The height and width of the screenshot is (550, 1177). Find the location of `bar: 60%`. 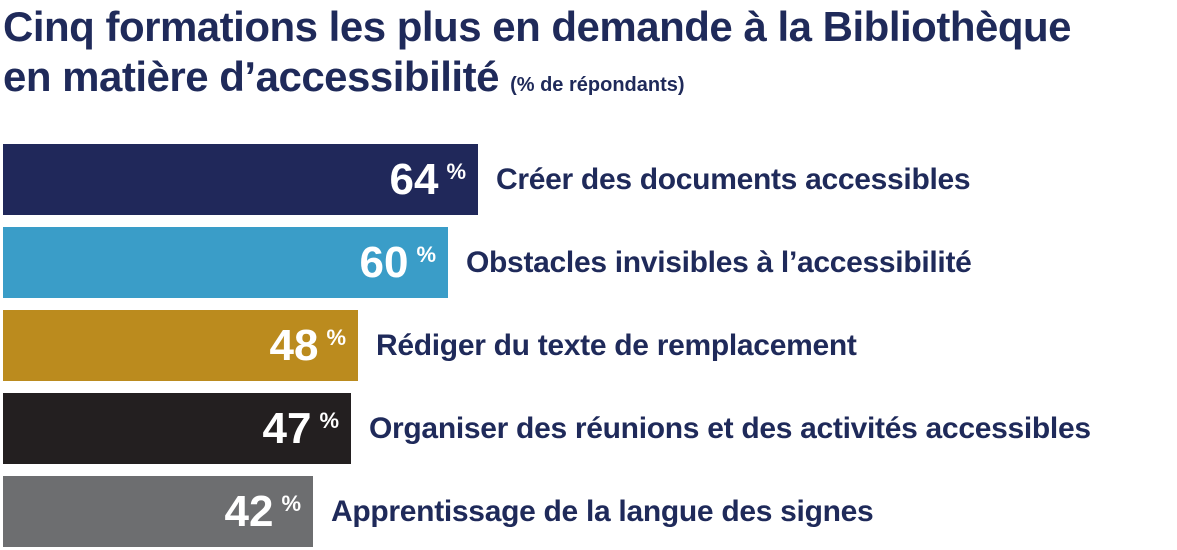

bar: 60% is located at coordinates (225, 262).